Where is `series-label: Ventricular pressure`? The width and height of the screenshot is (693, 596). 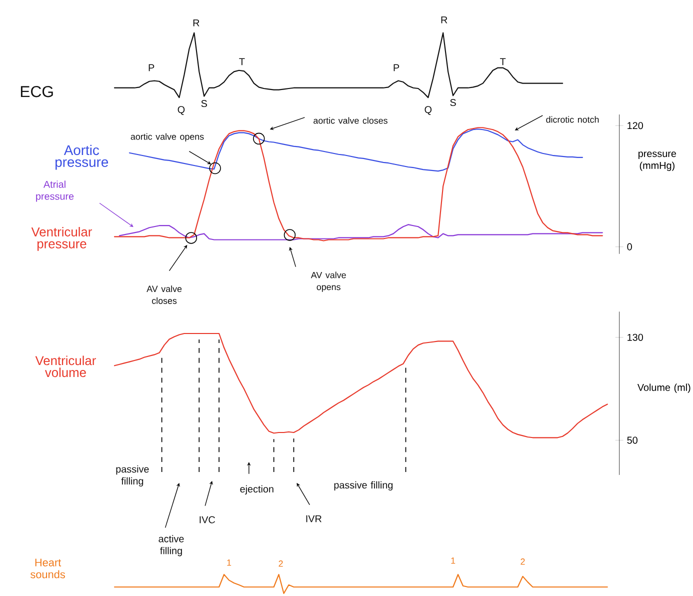 series-label: Ventricular pressure is located at coordinates (61, 238).